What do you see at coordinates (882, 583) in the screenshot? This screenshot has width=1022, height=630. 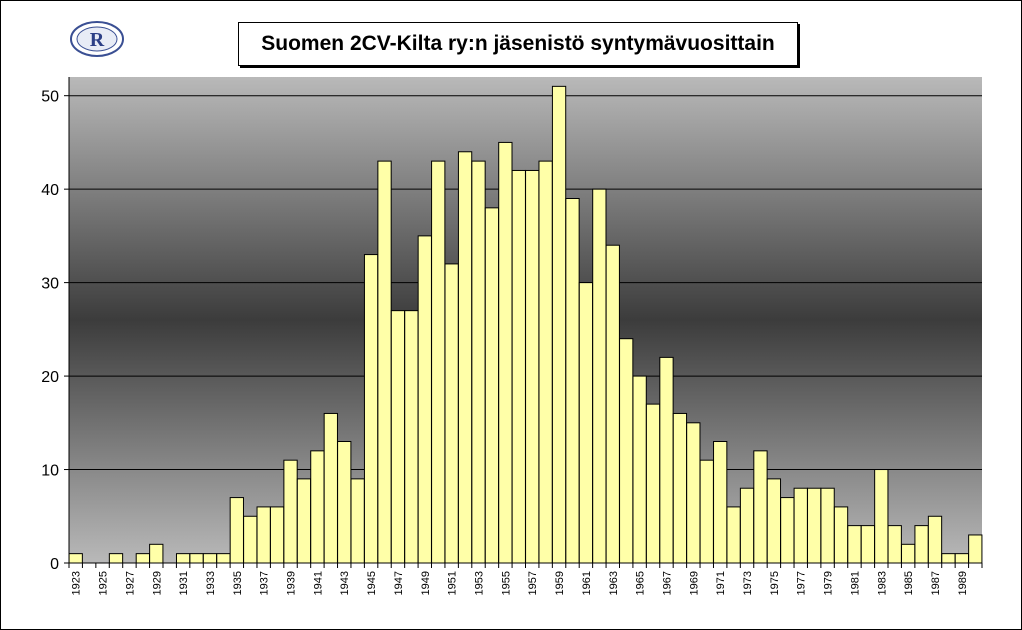 I see `x-tick-label: 1983` at bounding box center [882, 583].